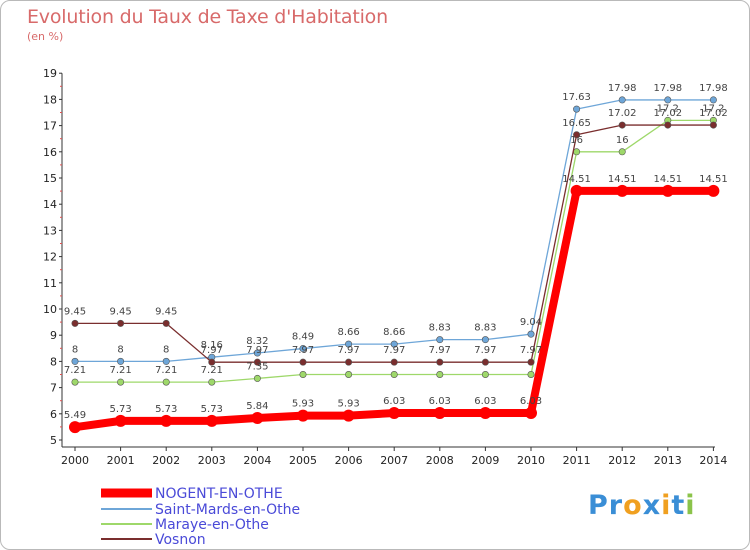 The image size is (750, 550). I want to click on y-tick-label: 15, so click(50, 178).